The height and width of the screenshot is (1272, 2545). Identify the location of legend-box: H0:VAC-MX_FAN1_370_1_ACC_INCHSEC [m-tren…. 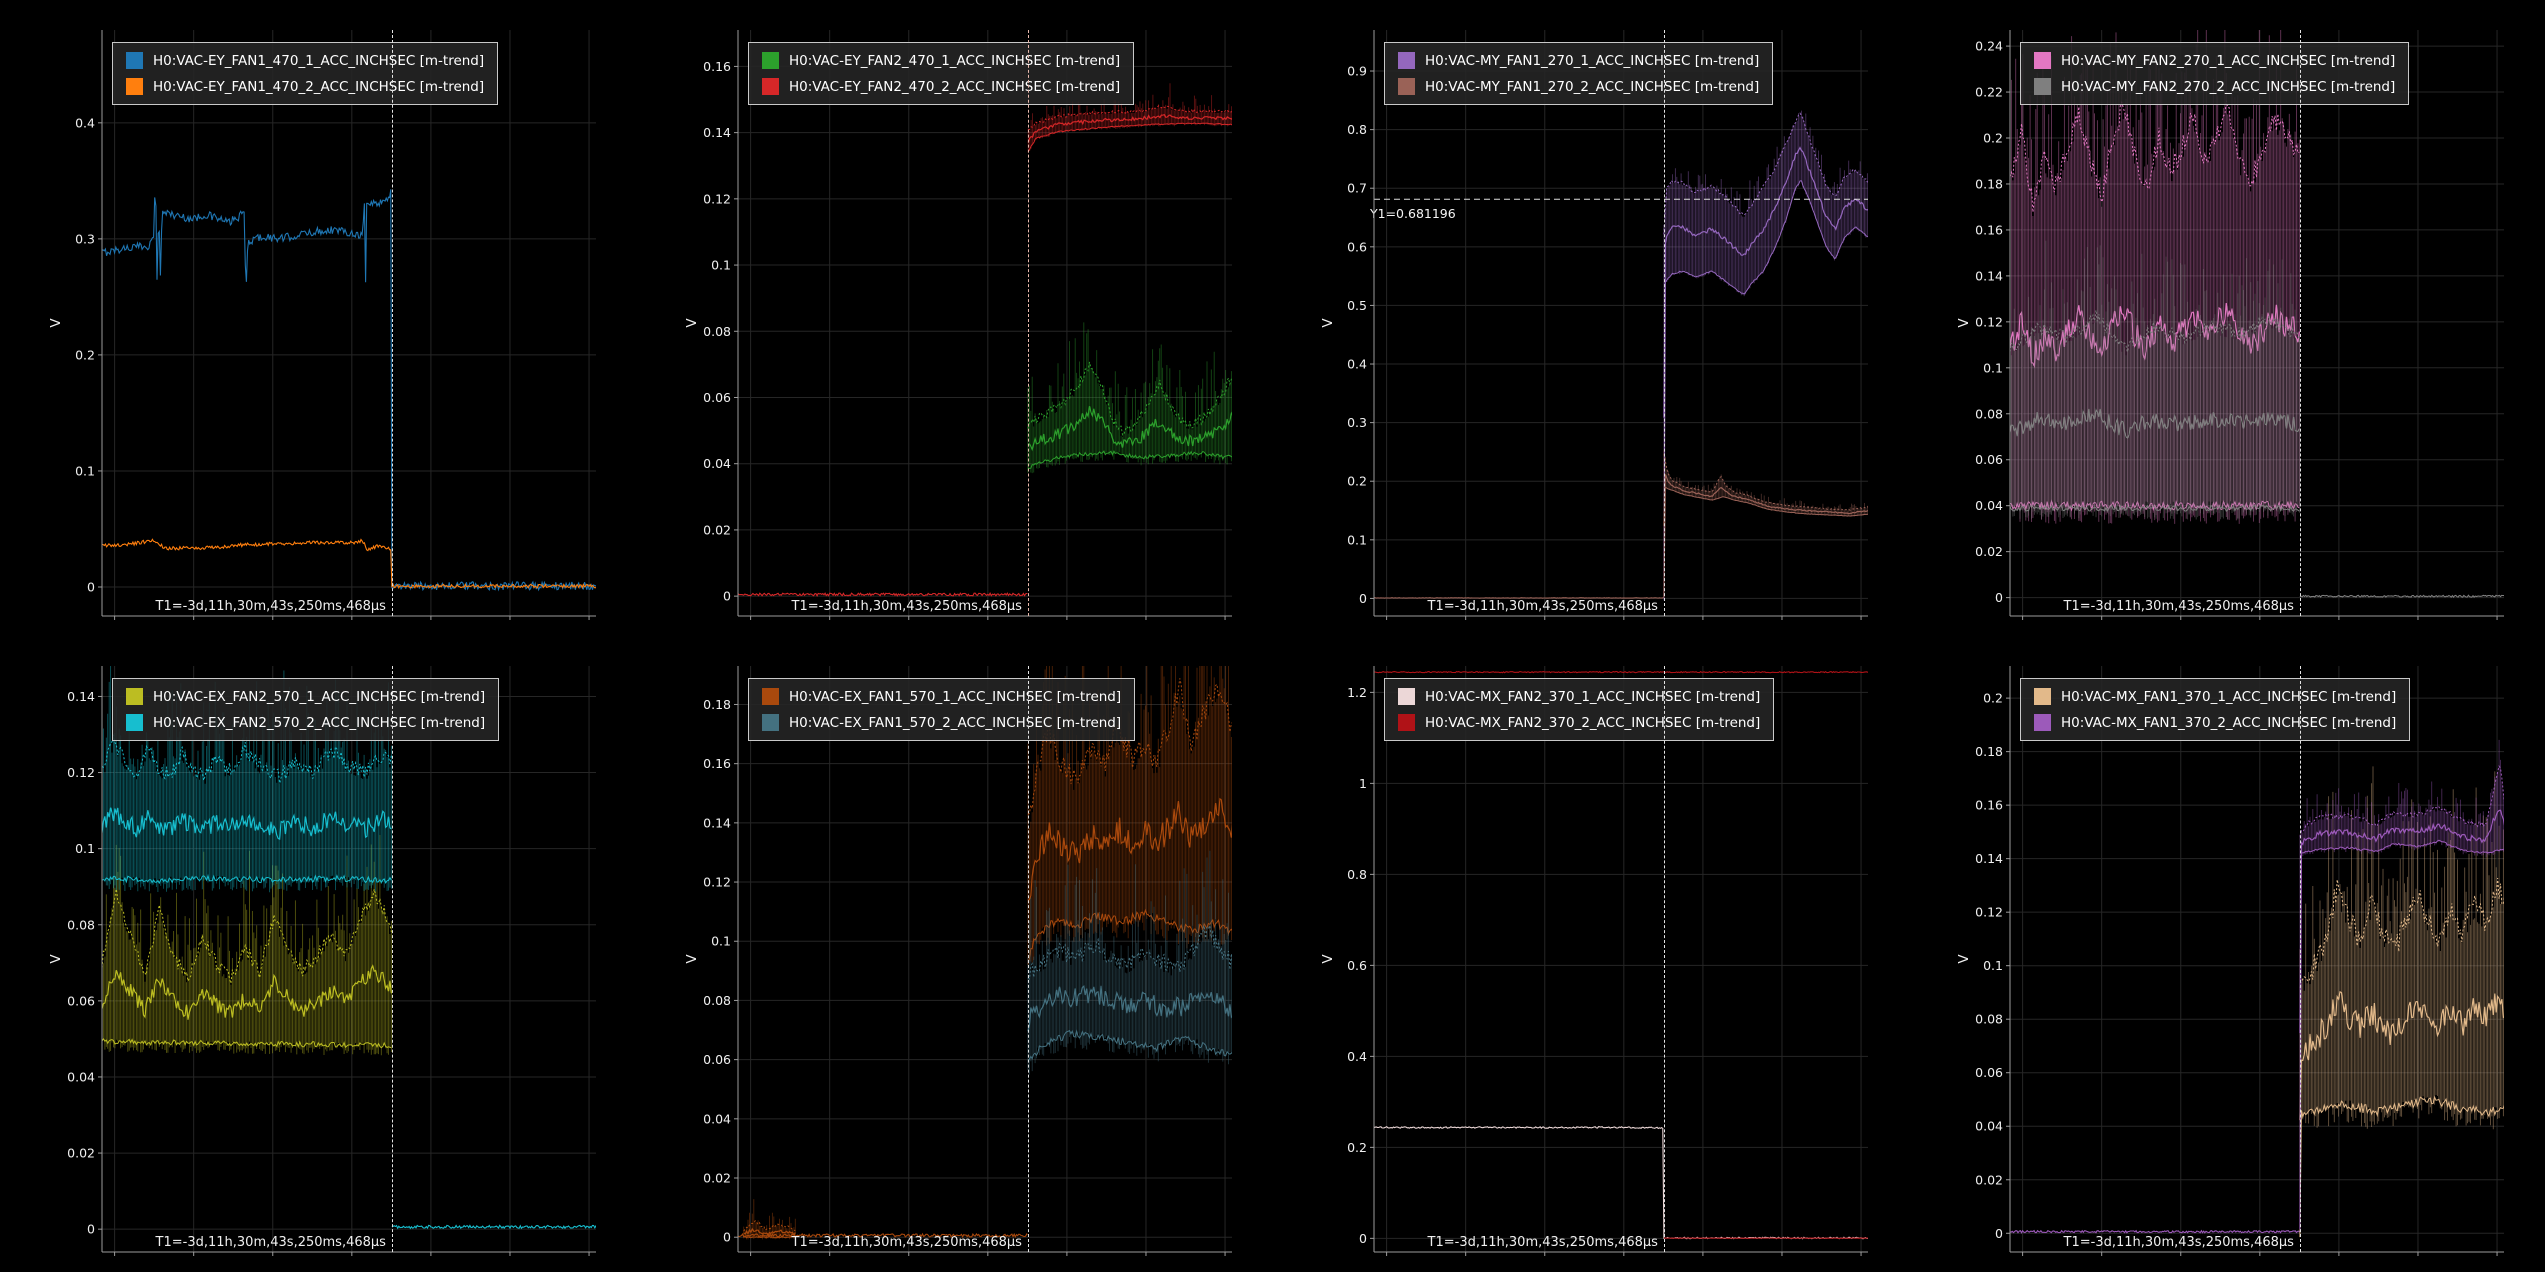
(2215, 709).